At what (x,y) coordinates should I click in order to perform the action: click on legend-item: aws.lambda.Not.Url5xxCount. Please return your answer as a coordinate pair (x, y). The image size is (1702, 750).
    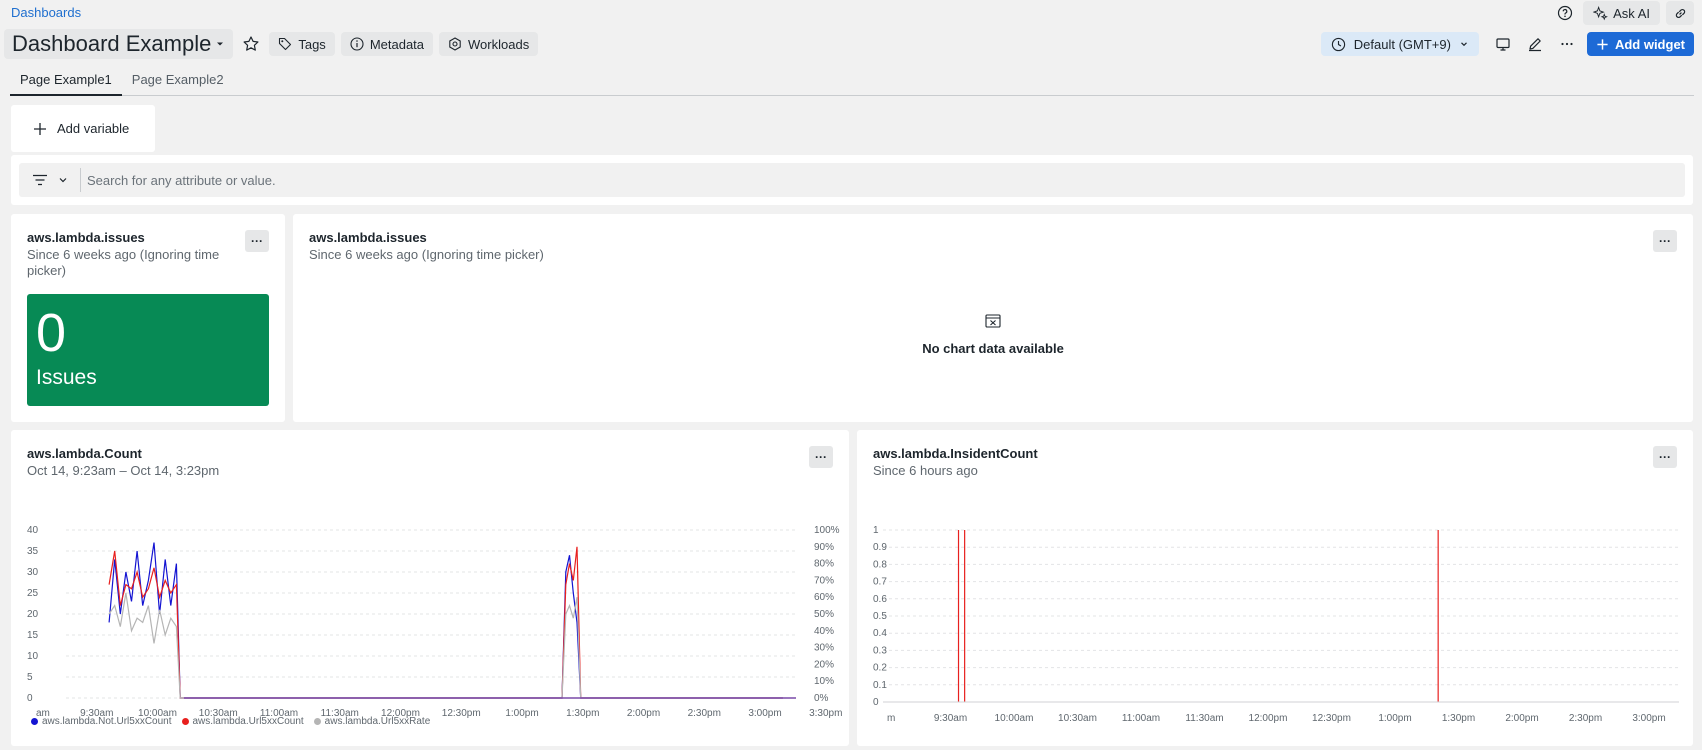
    Looking at the image, I should click on (101, 721).